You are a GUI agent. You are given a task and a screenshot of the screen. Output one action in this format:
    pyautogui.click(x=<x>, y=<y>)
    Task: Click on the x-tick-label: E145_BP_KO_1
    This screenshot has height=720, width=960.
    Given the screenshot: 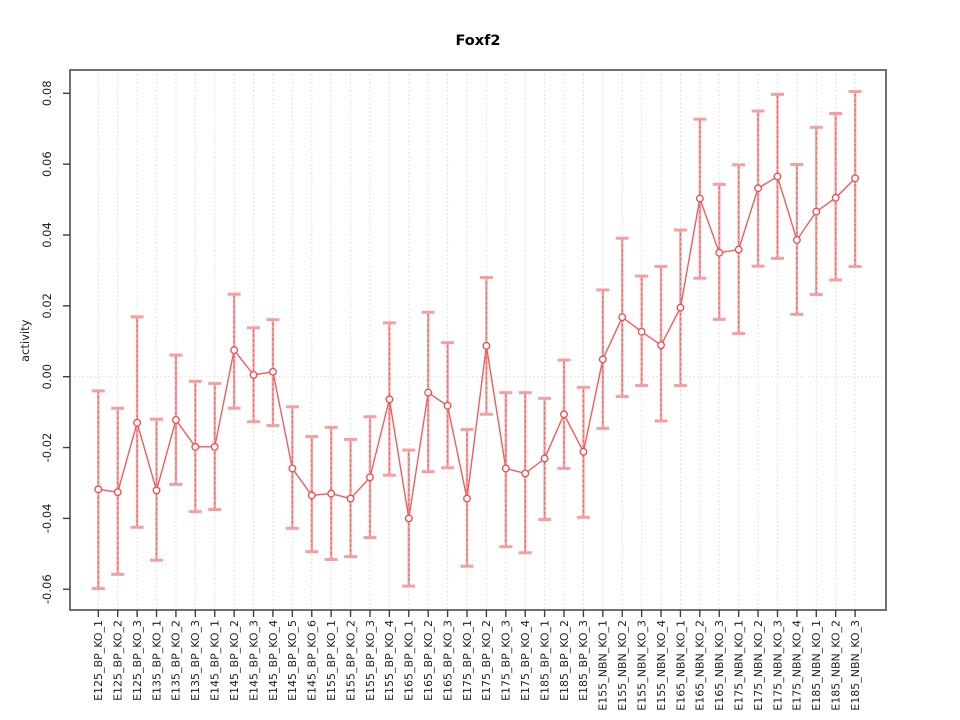 What is the action you would take?
    pyautogui.click(x=215, y=660)
    